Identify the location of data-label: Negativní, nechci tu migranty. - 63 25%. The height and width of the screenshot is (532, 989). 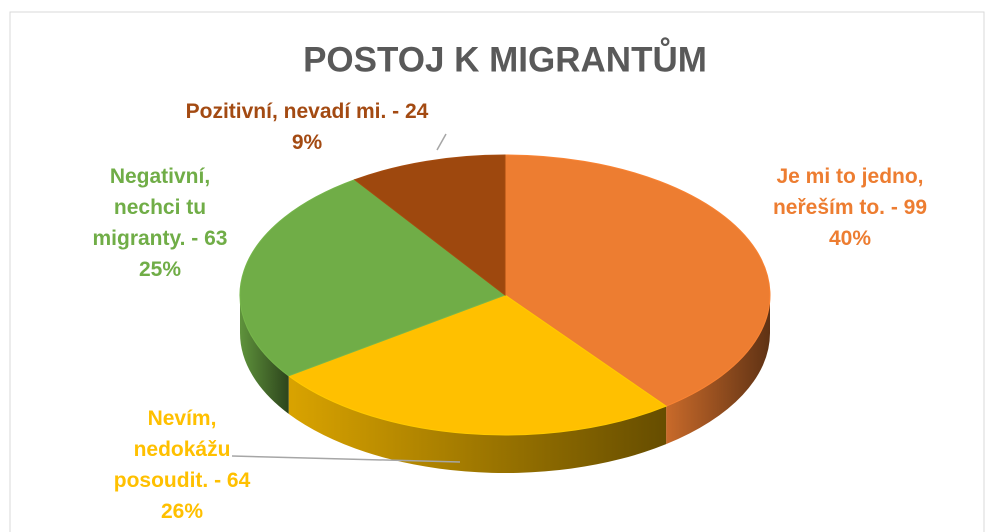
(160, 223).